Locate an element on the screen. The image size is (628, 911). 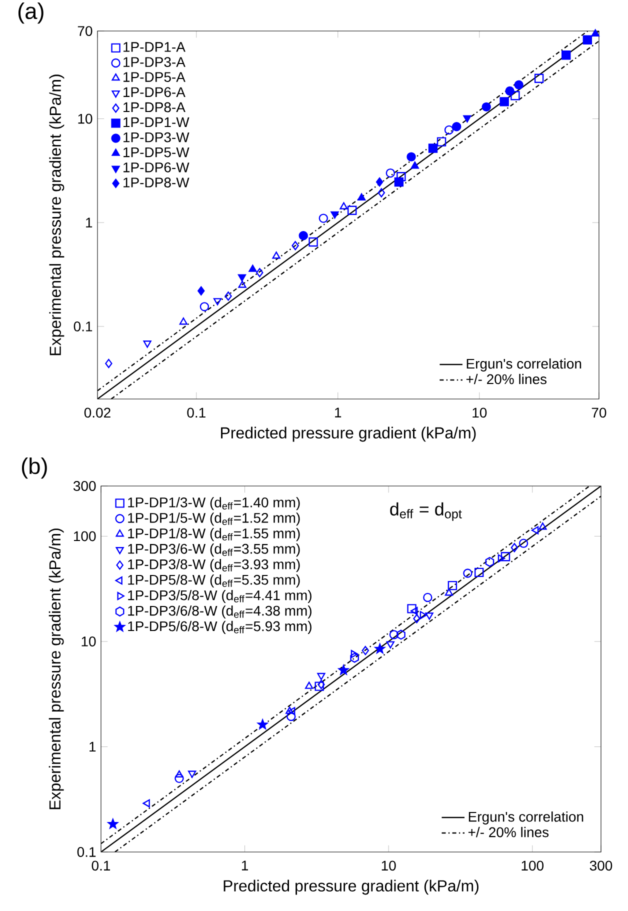
x-tick-label: 0.02 is located at coordinates (97, 413).